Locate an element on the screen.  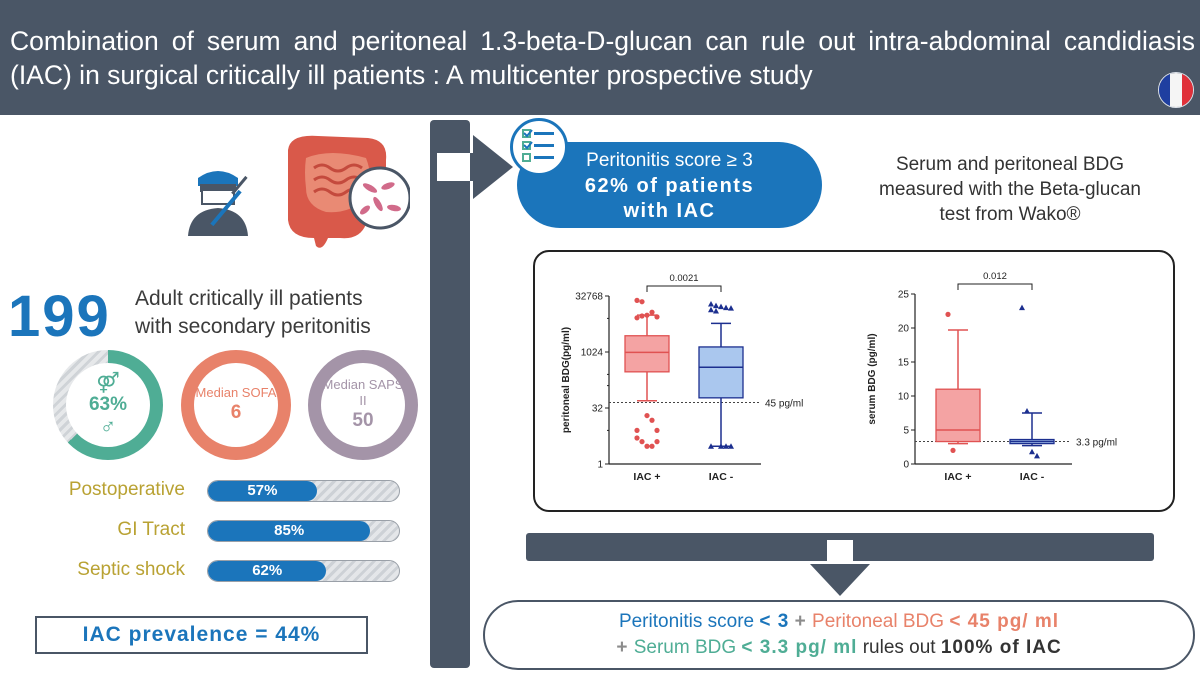
sofa-ring: Median SOFA 6 is located at coordinates (236, 405).